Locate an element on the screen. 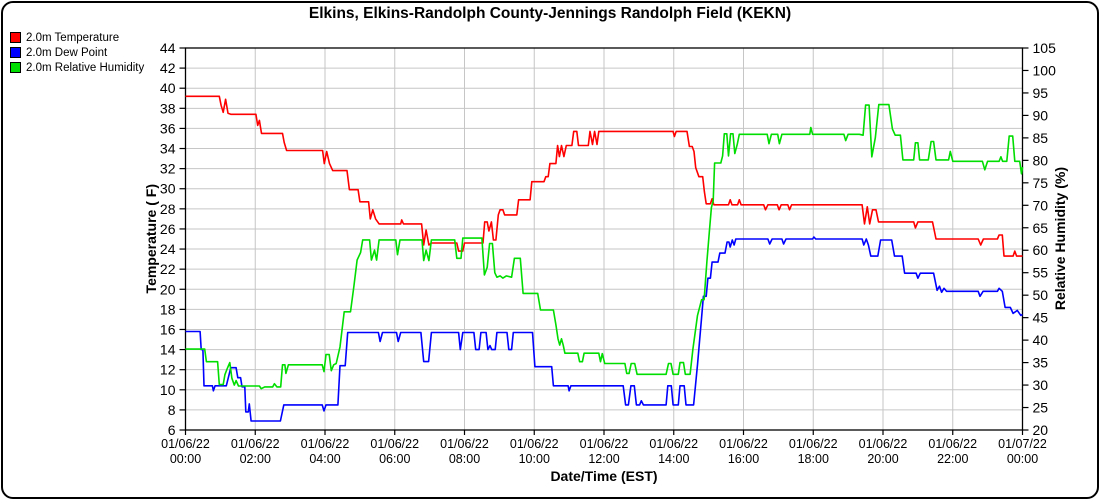 The height and width of the screenshot is (500, 1100). legend-item-temperature: 2.0m Temperature is located at coordinates (77, 37).